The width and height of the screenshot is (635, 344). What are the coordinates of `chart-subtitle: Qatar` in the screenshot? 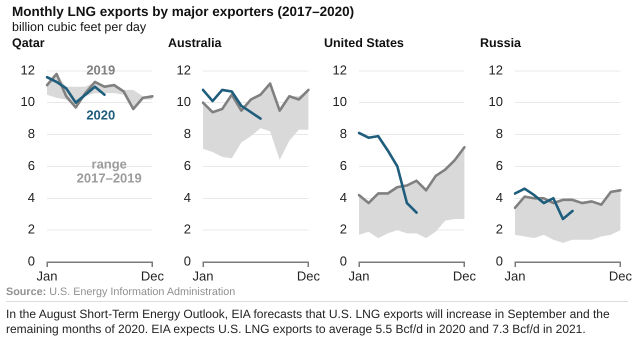 It's located at (28, 43).